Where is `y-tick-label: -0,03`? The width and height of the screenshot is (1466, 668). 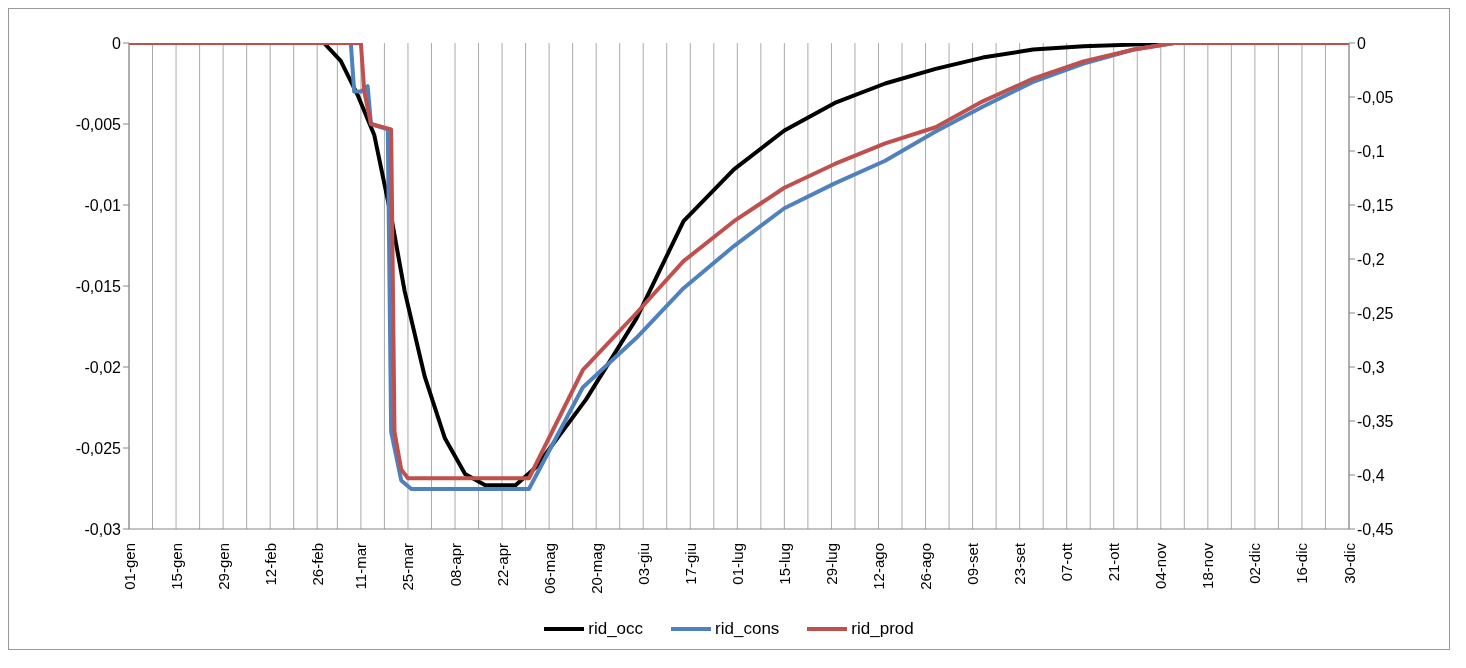
y-tick-label: -0,03 is located at coordinates (103, 529).